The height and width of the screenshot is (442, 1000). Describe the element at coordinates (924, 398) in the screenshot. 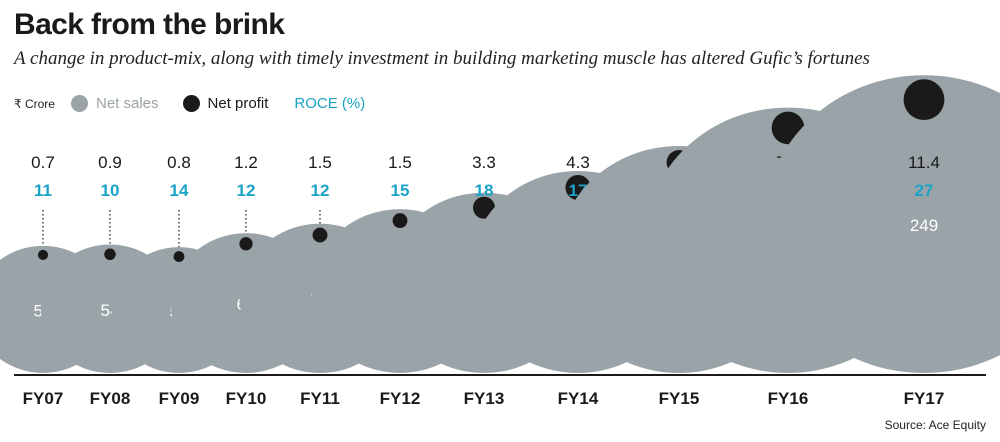

I see `x-tick-label: FY17` at that location.